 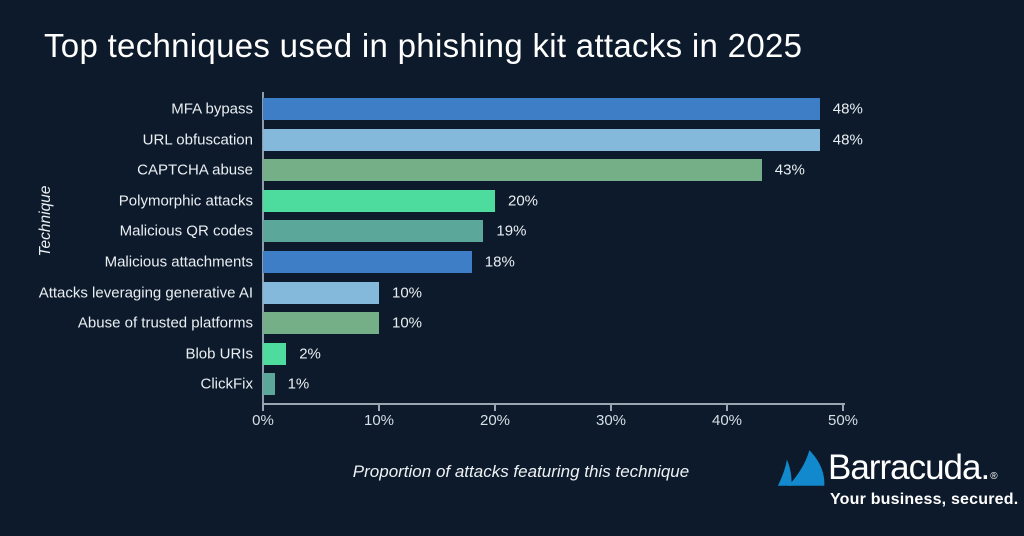 I want to click on barracuda-wordmark: Barracuda.®, so click(x=913, y=467).